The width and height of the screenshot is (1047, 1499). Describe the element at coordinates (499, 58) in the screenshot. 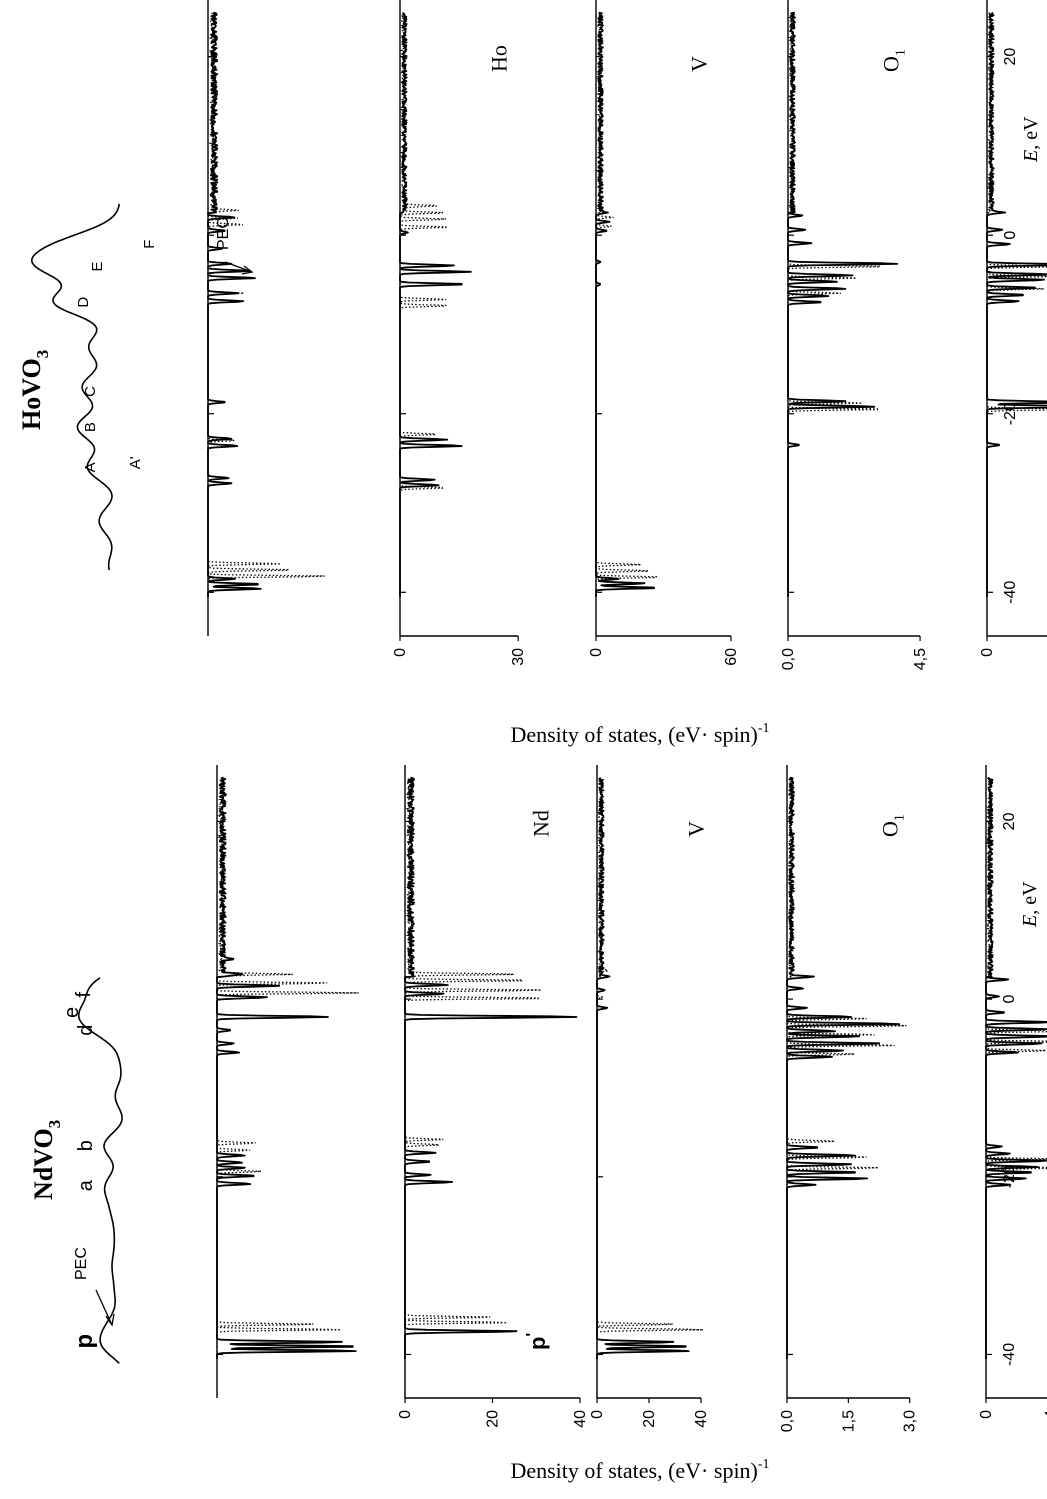

I see `panel-label: Ho` at that location.